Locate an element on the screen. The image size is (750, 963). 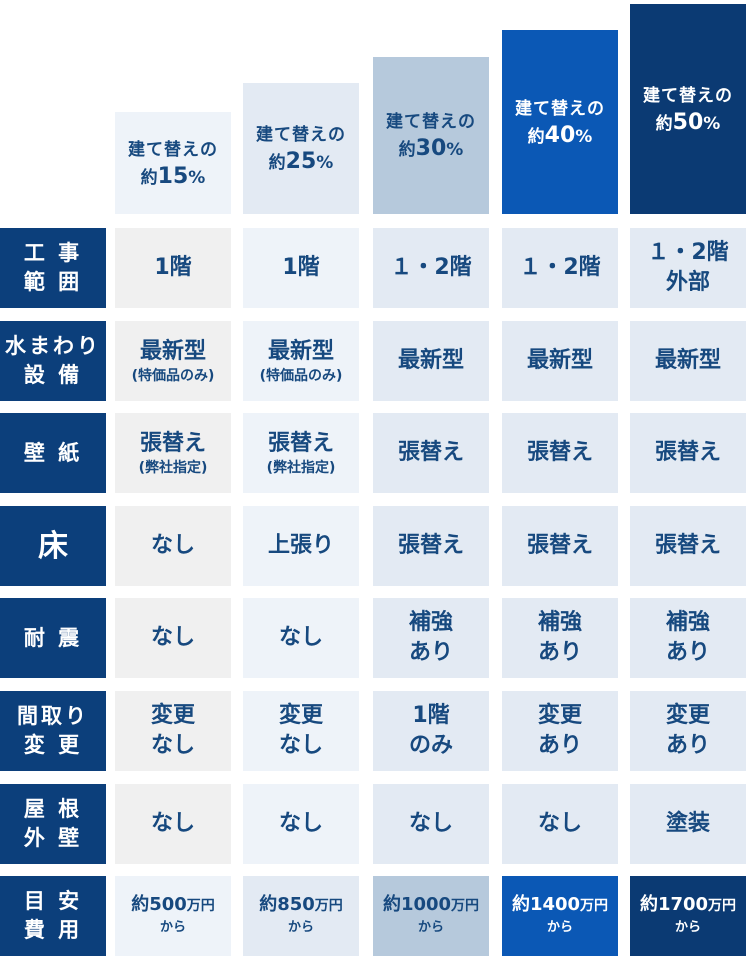
table-cell: 上張り is located at coordinates (301, 546).